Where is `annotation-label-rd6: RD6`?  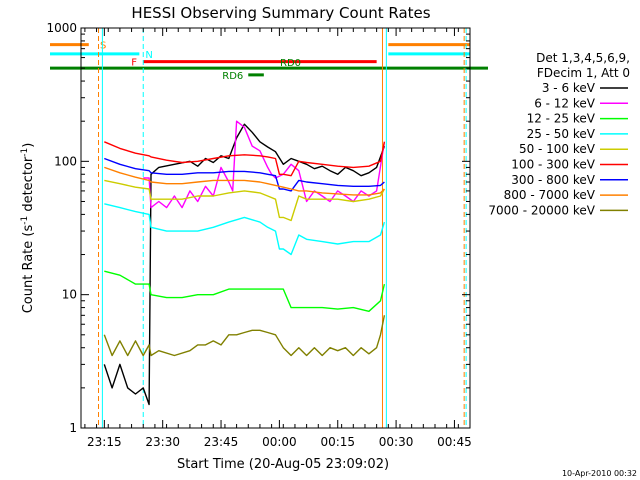 annotation-label-rd6: RD6 is located at coordinates (232, 76).